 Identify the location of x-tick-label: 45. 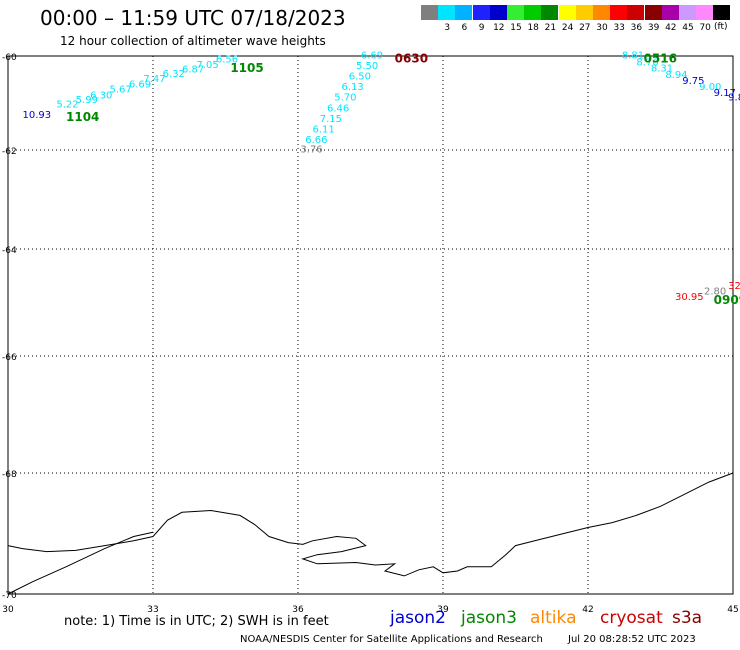
(732, 610).